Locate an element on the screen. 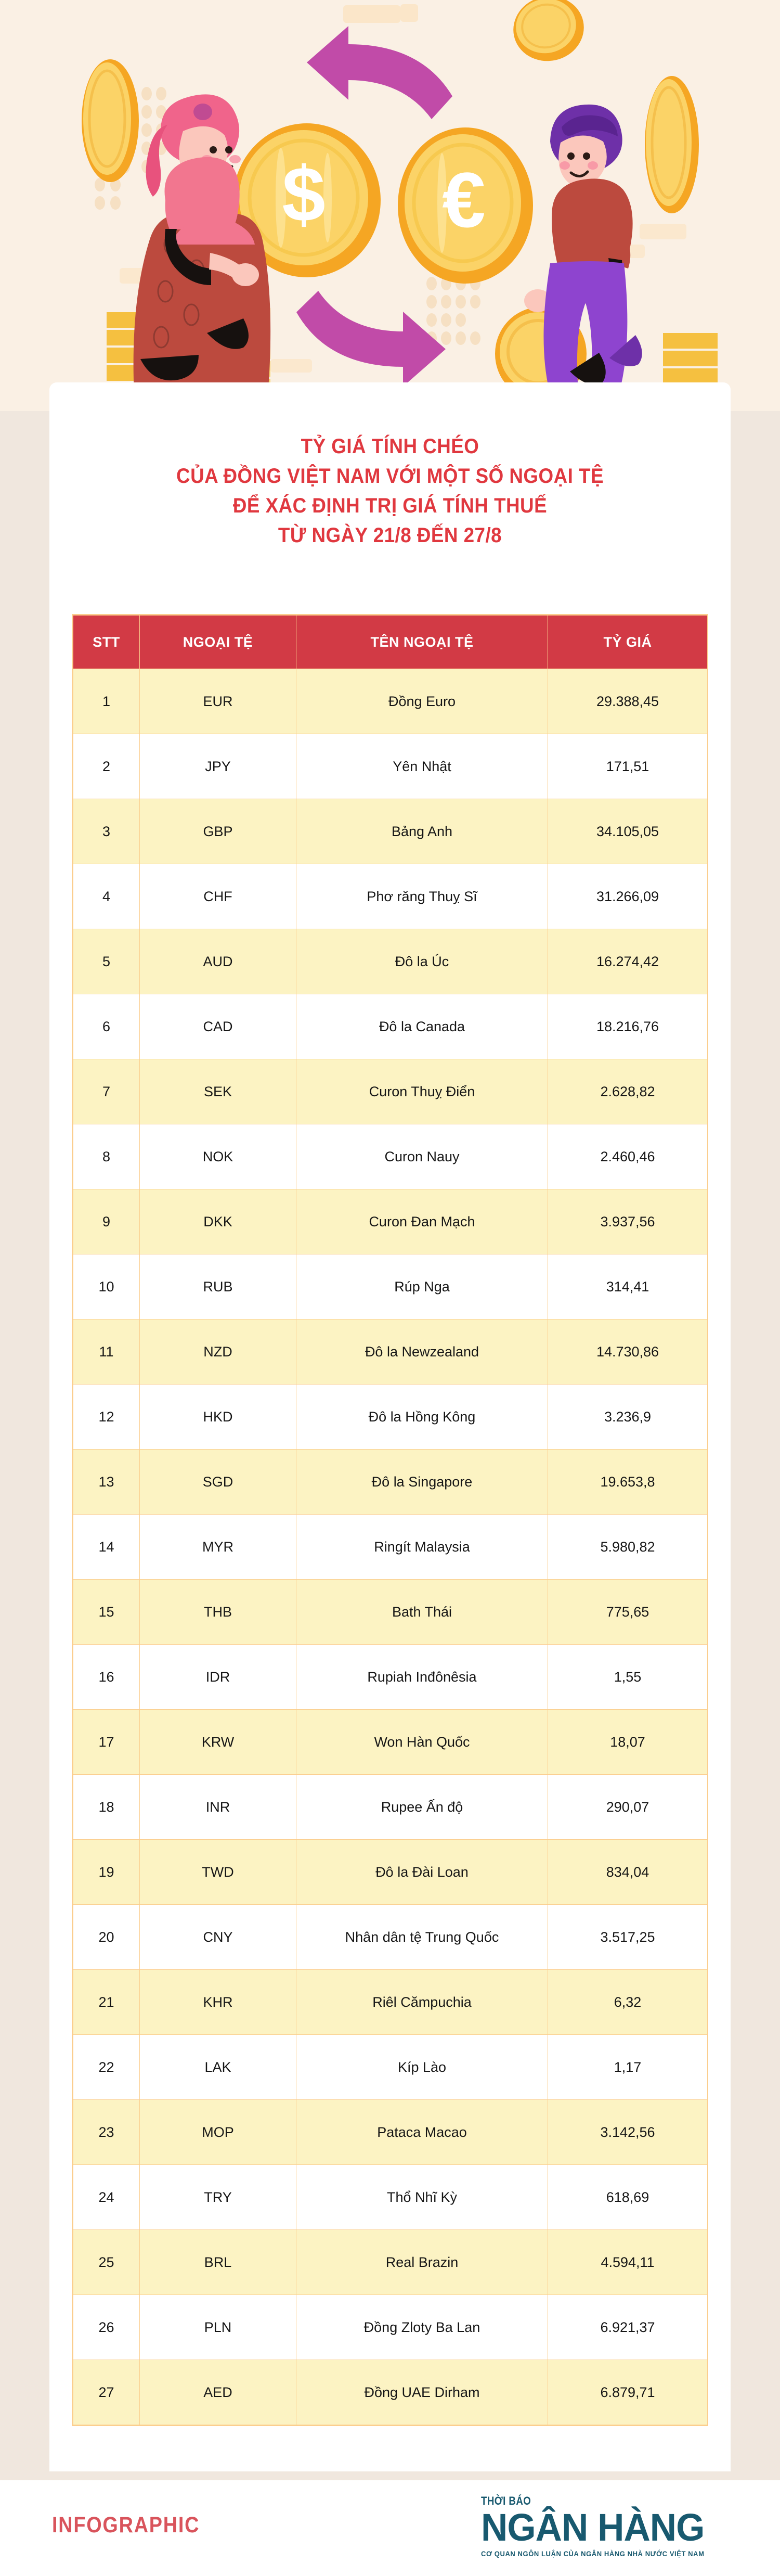 The width and height of the screenshot is (780, 2576). cell-currency-code: SGD is located at coordinates (217, 1482).